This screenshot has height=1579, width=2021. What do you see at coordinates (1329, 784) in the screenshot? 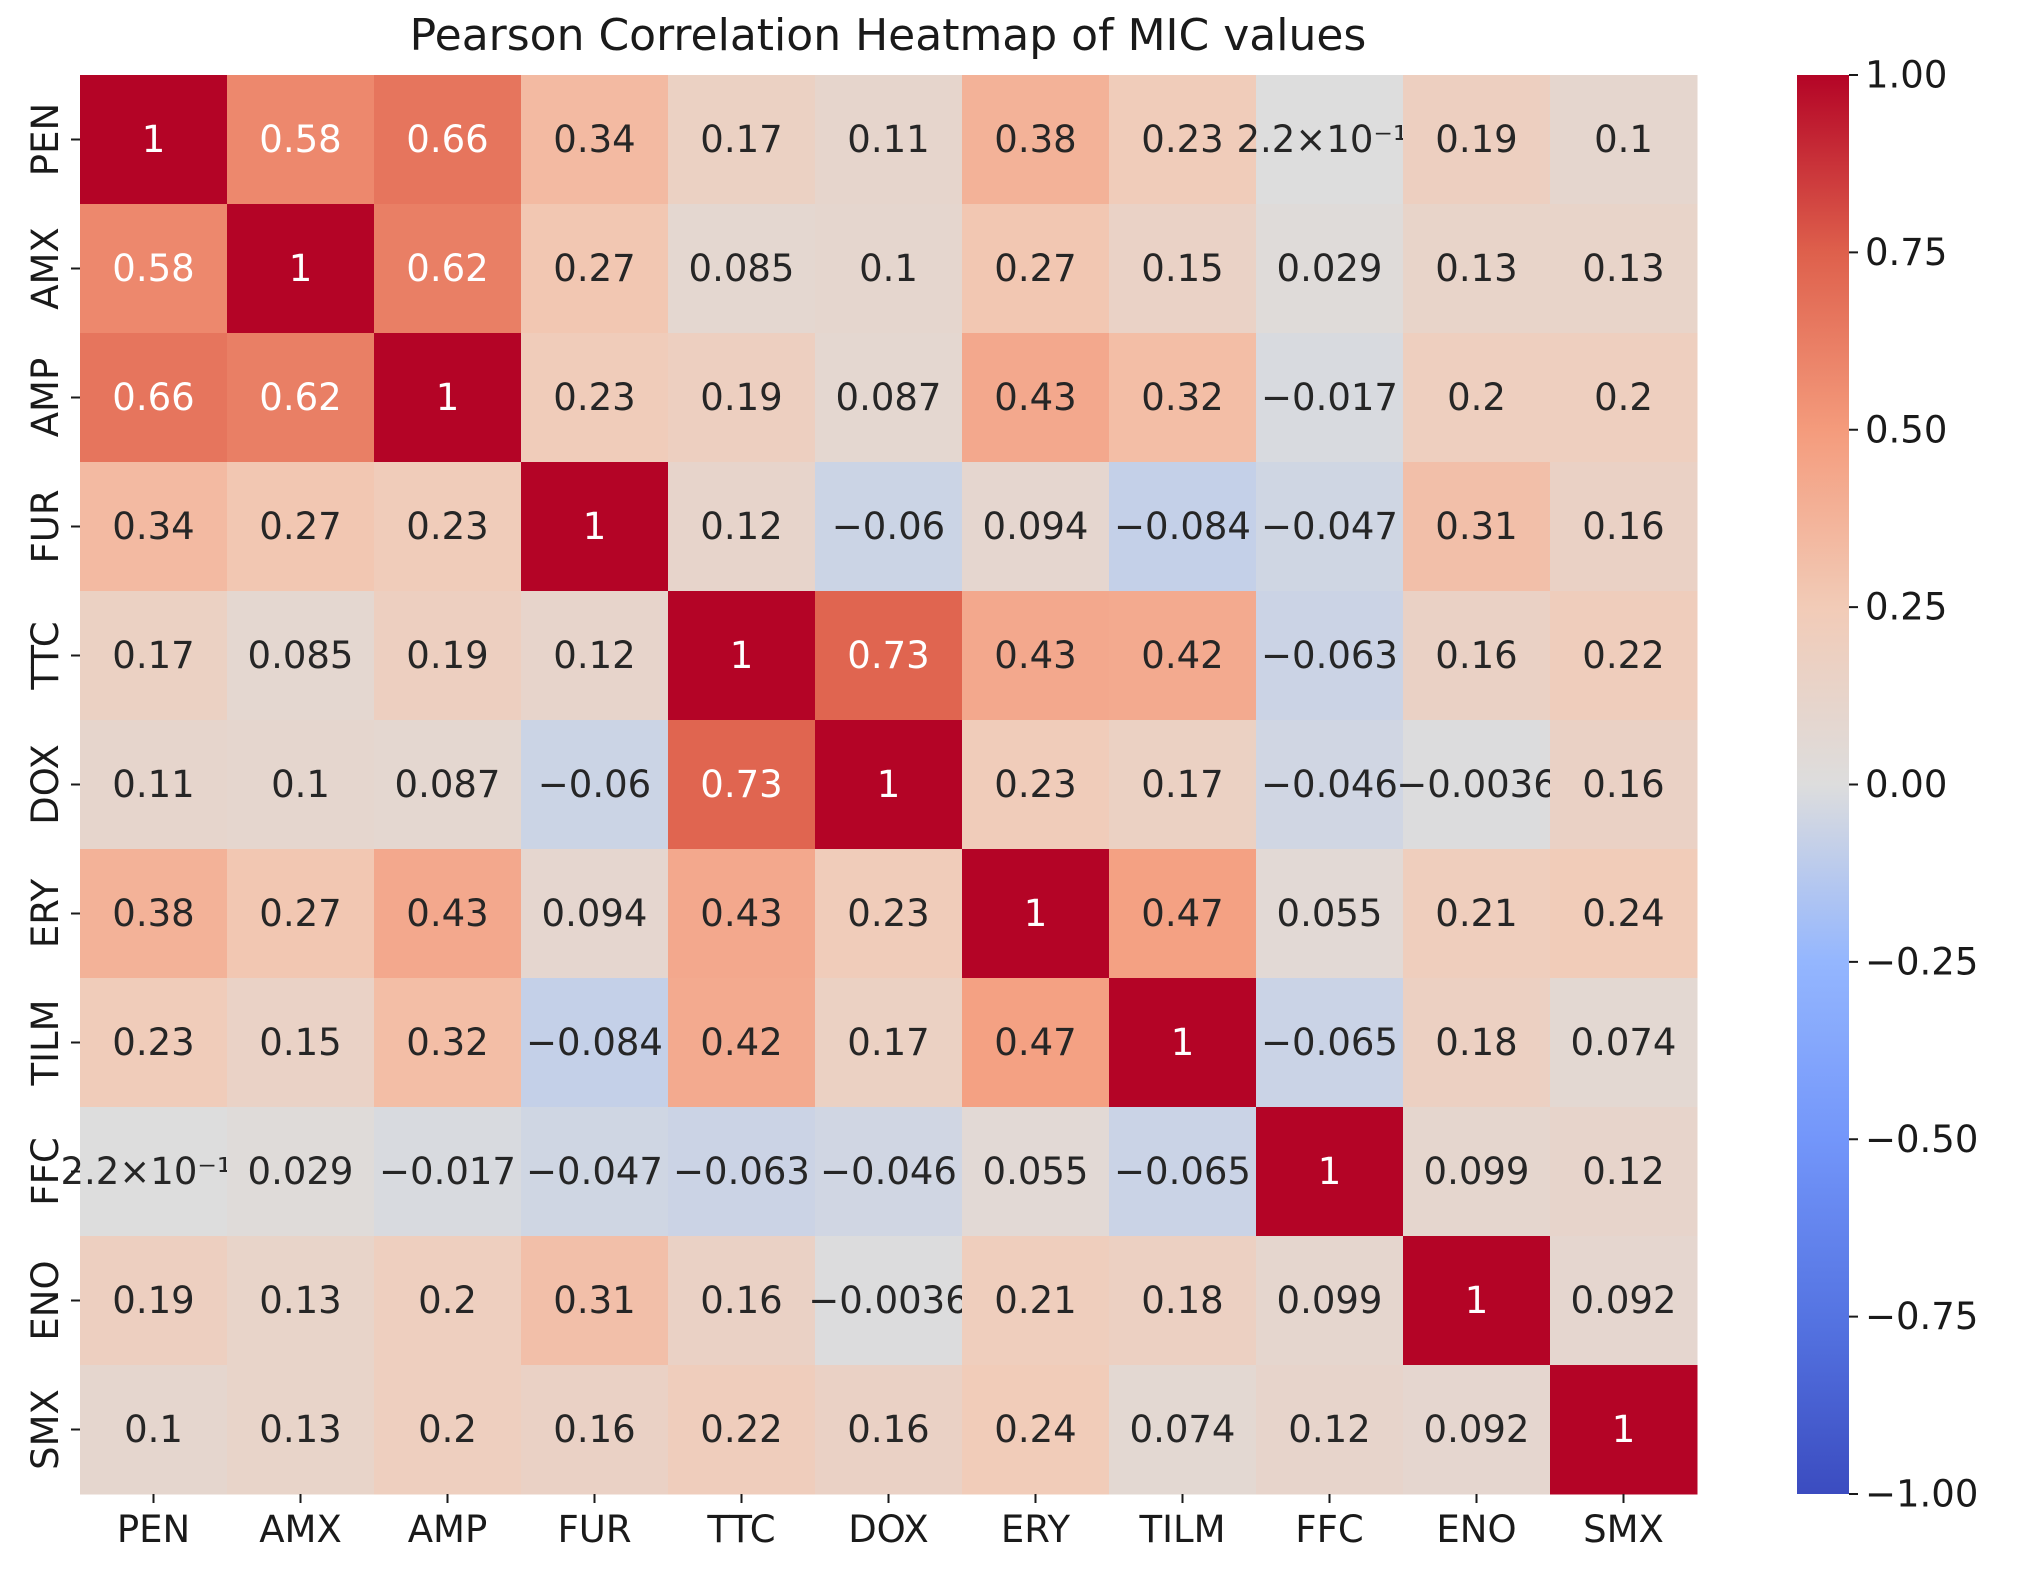
I see `cell-value-label: −0.046` at bounding box center [1329, 784].